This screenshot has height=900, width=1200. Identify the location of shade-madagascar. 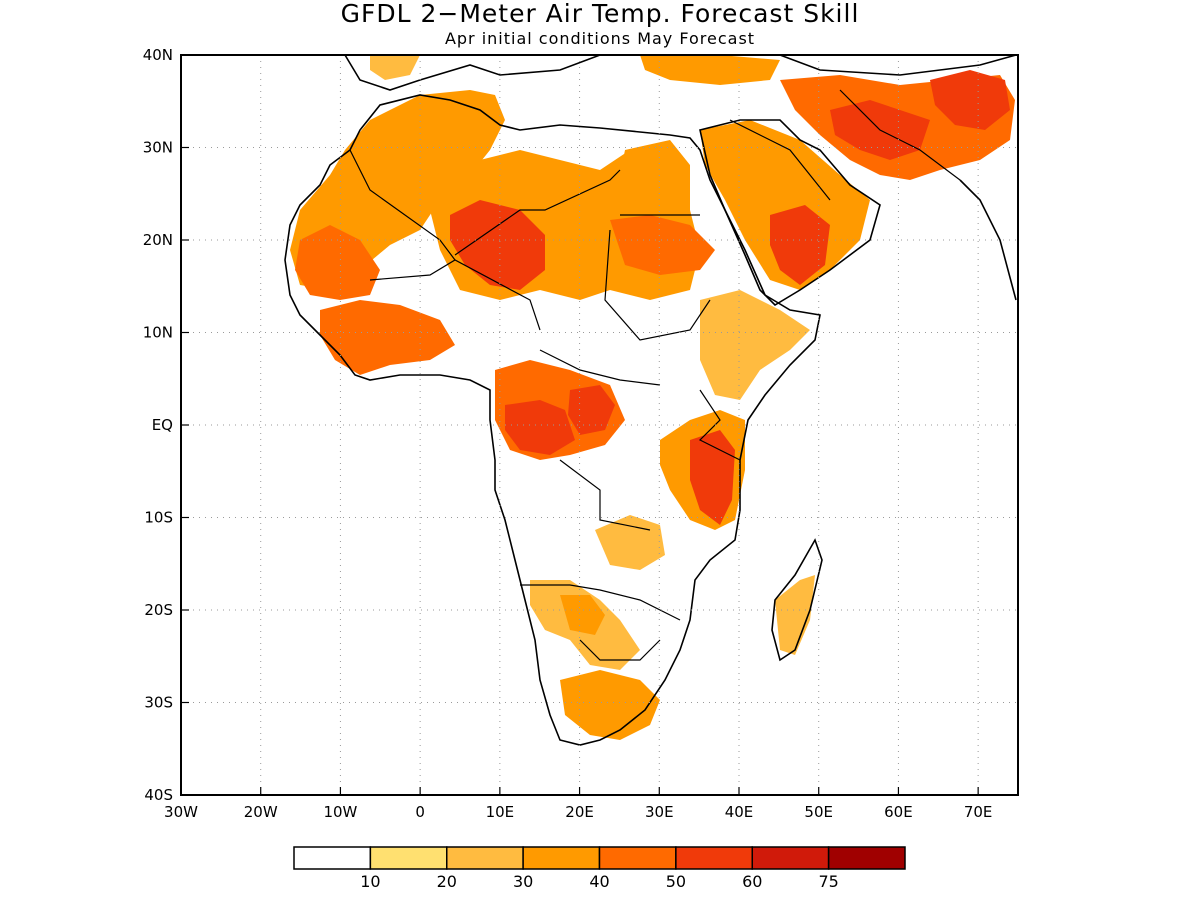
(795, 615).